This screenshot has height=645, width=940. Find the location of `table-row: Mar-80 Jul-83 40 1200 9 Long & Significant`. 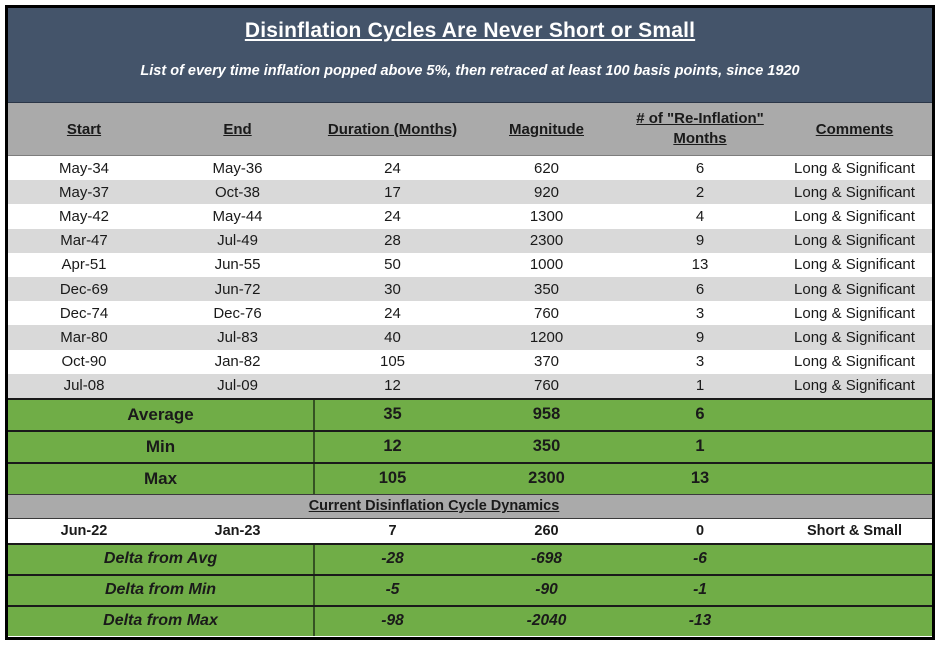

table-row: Mar-80 Jul-83 40 1200 9 Long & Significant is located at coordinates (470, 337).